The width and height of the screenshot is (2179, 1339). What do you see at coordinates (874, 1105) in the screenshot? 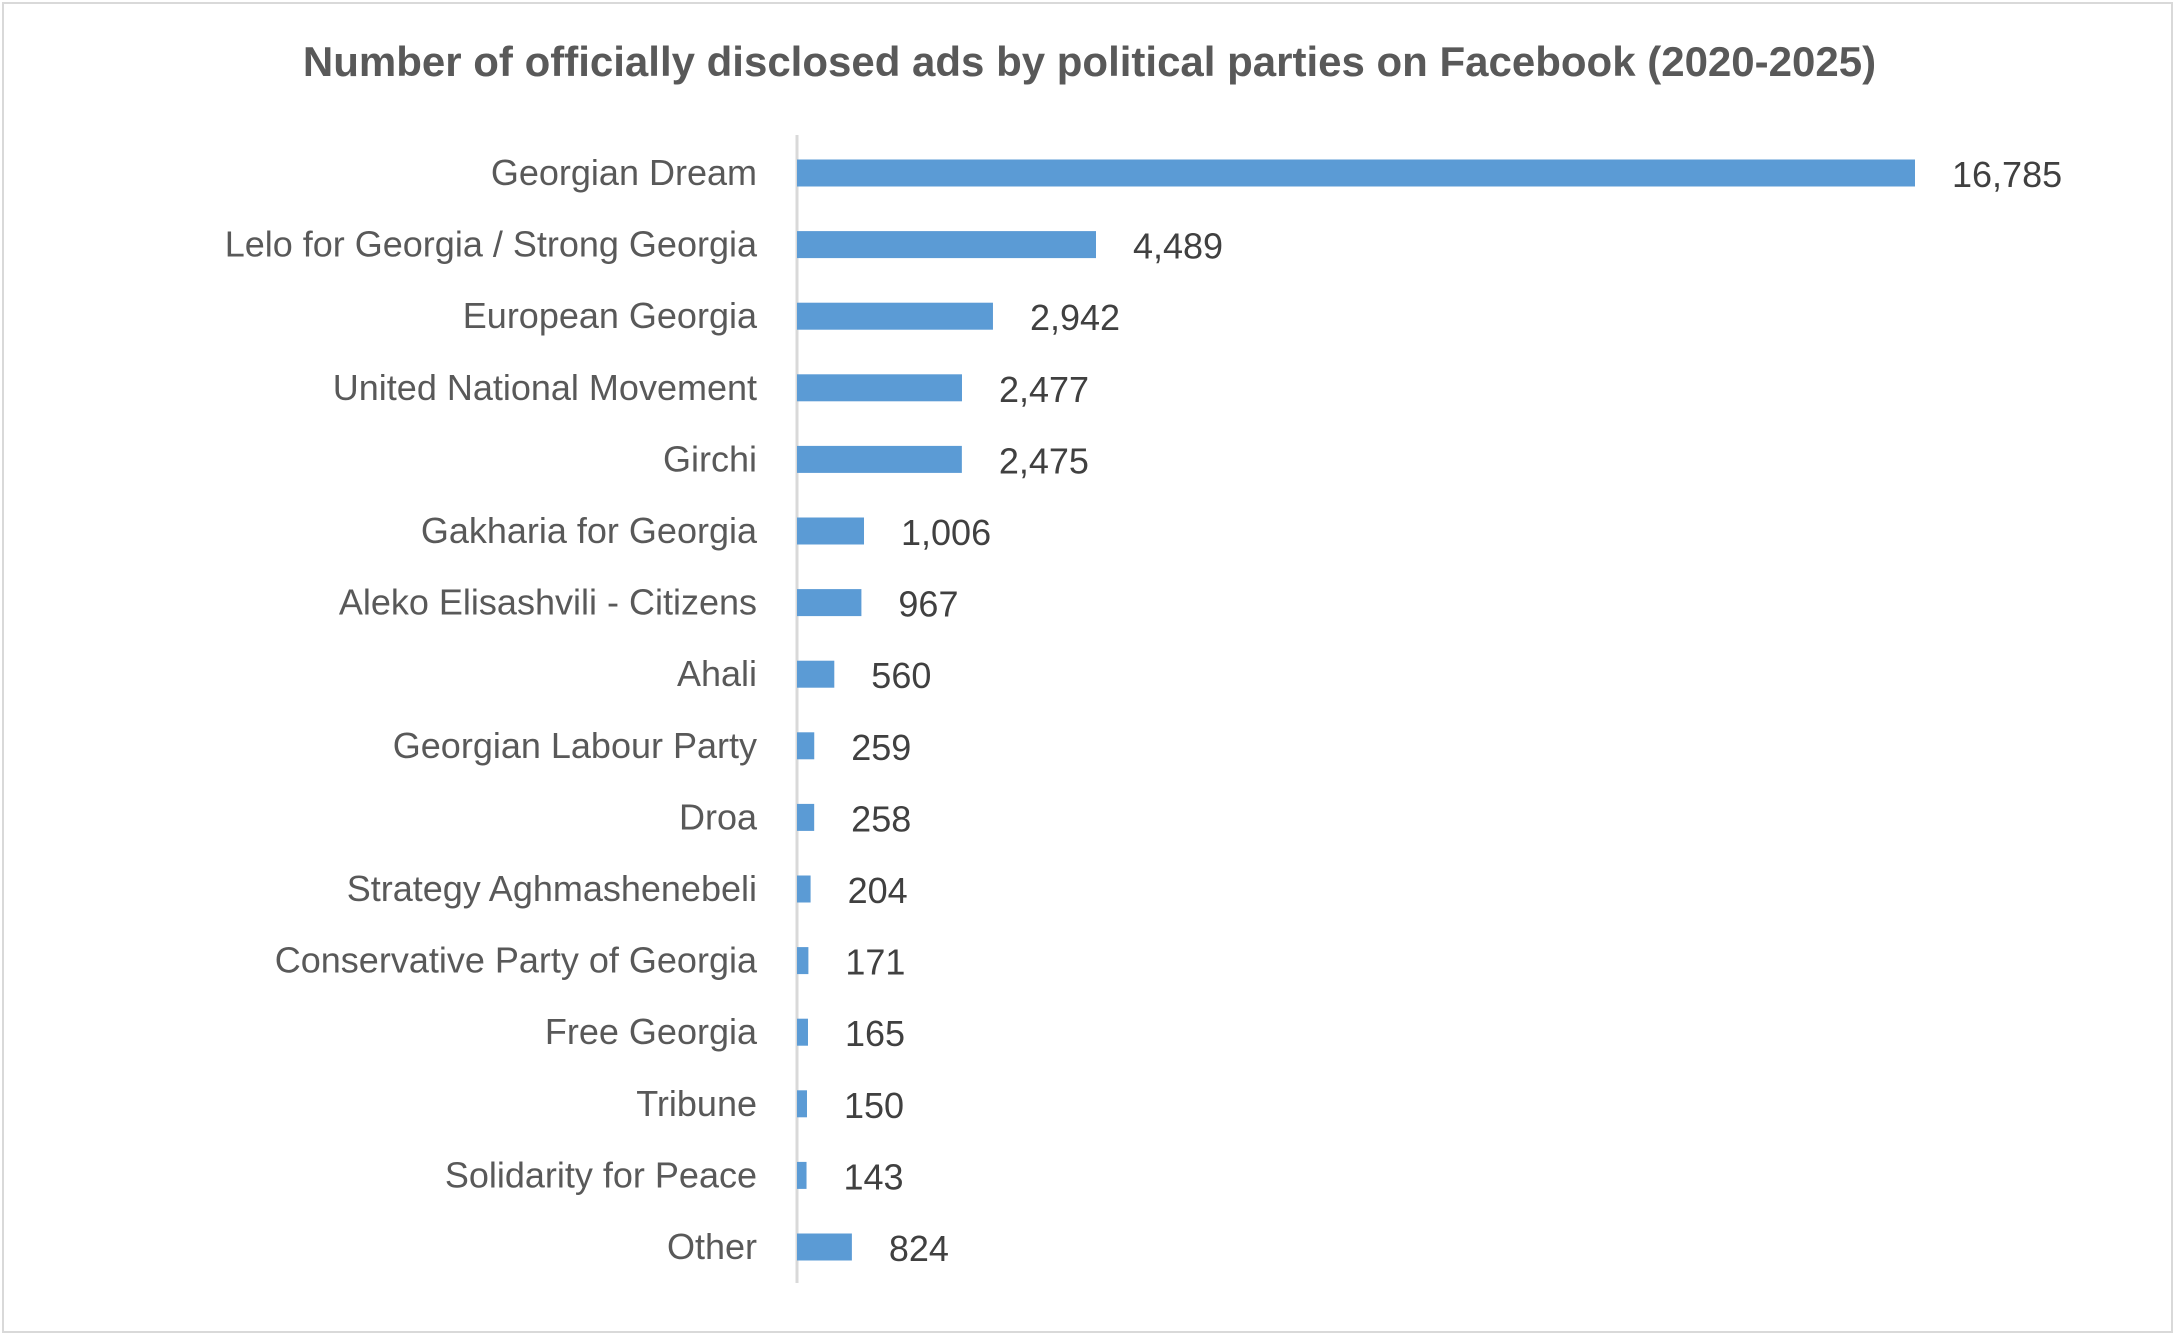
I see `data-label: 150` at bounding box center [874, 1105].